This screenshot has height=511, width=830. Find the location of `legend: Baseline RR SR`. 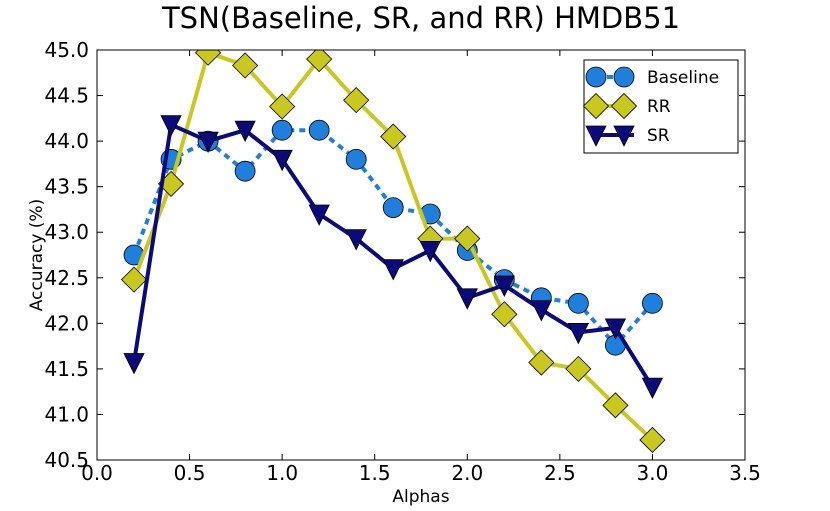

legend: Baseline RR SR is located at coordinates (660, 106).